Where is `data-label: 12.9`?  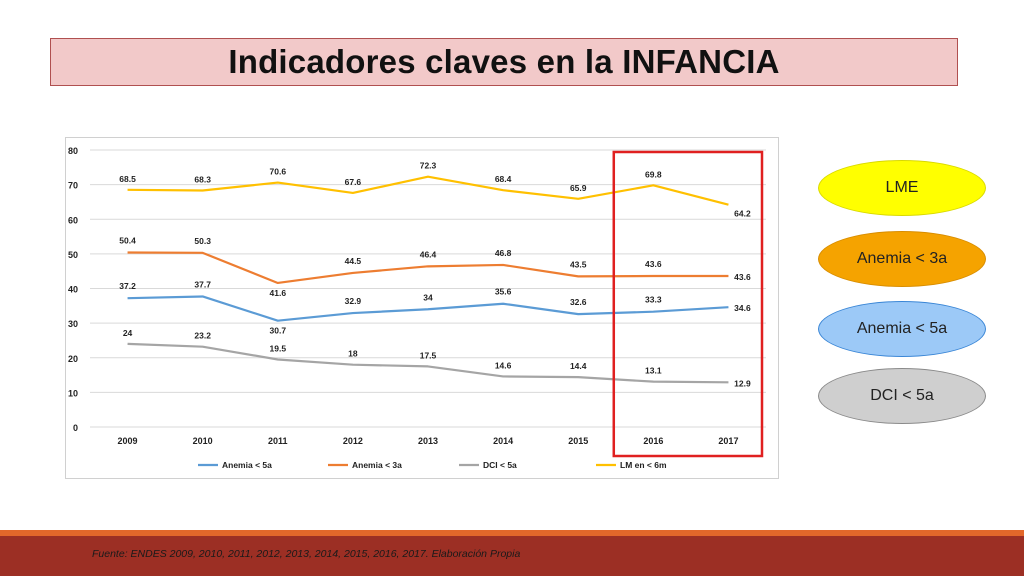 data-label: 12.9 is located at coordinates (742, 383).